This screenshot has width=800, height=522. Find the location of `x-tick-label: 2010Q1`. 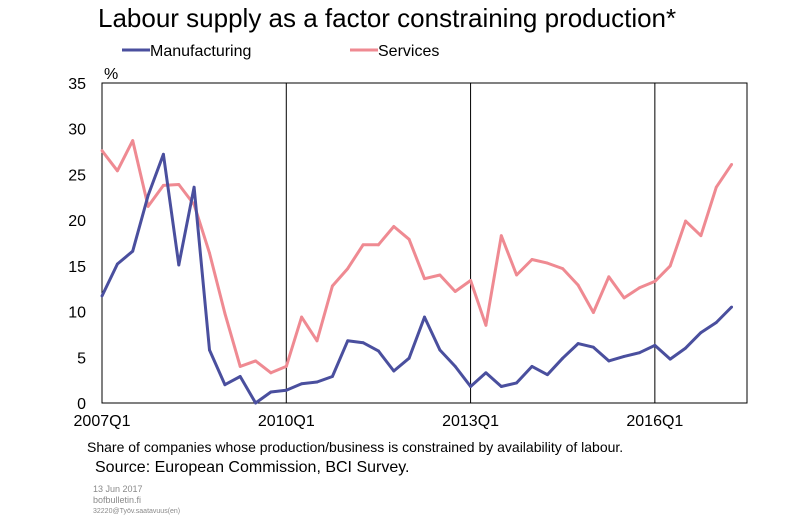

x-tick-label: 2010Q1 is located at coordinates (286, 421).